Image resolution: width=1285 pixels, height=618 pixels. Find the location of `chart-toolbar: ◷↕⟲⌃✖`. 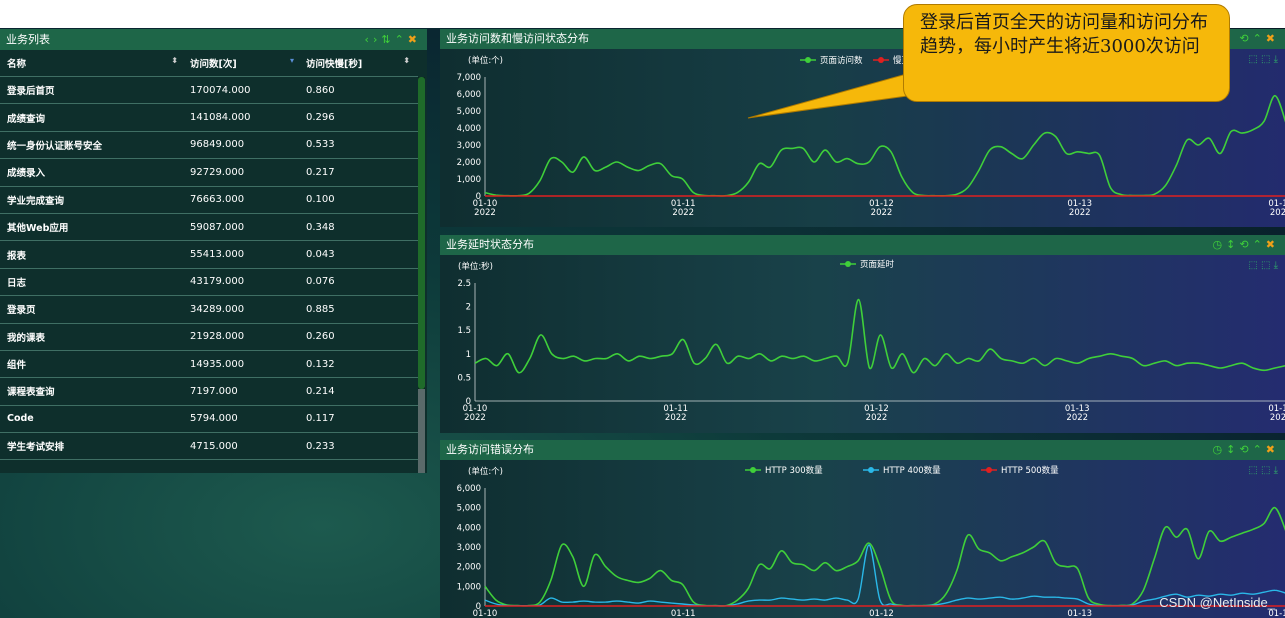

chart-toolbar: ◷↕⟲⌃✖ is located at coordinates (1246, 450).